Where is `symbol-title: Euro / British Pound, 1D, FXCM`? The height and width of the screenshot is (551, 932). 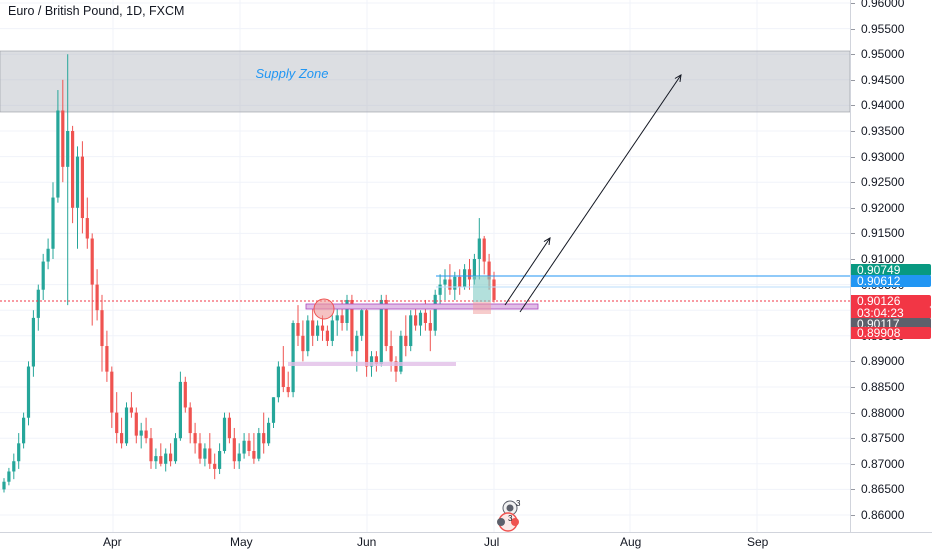 symbol-title: Euro / British Pound, 1D, FXCM is located at coordinates (96, 11).